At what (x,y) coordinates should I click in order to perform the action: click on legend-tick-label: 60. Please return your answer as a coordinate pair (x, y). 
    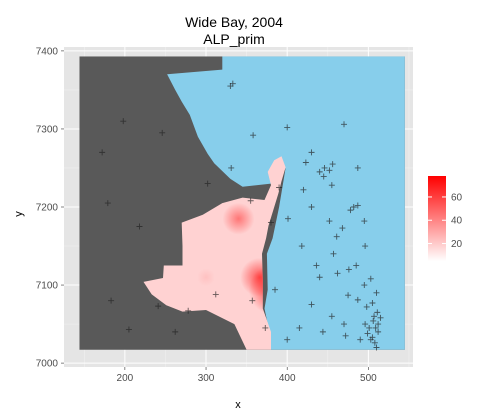
    Looking at the image, I should click on (457, 197).